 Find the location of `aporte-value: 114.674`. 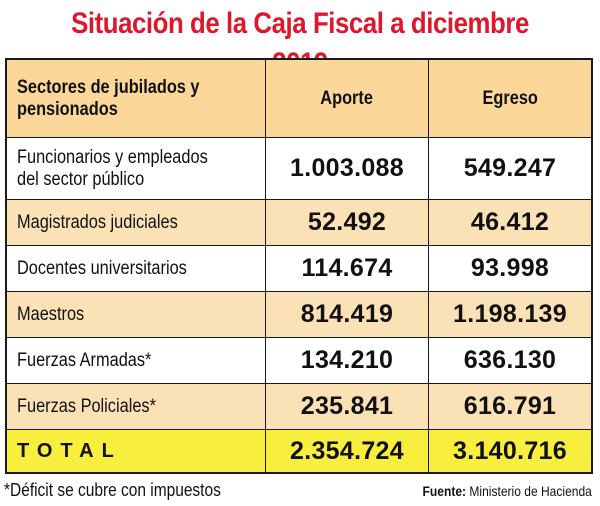

aporte-value: 114.674 is located at coordinates (347, 268).